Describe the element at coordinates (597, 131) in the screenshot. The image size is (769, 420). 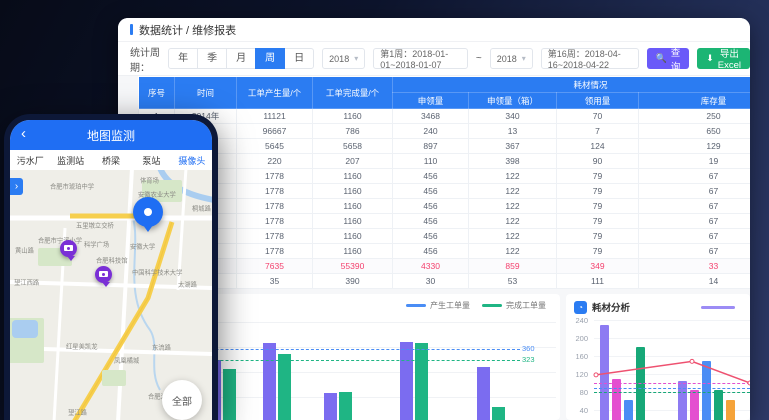
I see `table-cell: 7` at that location.